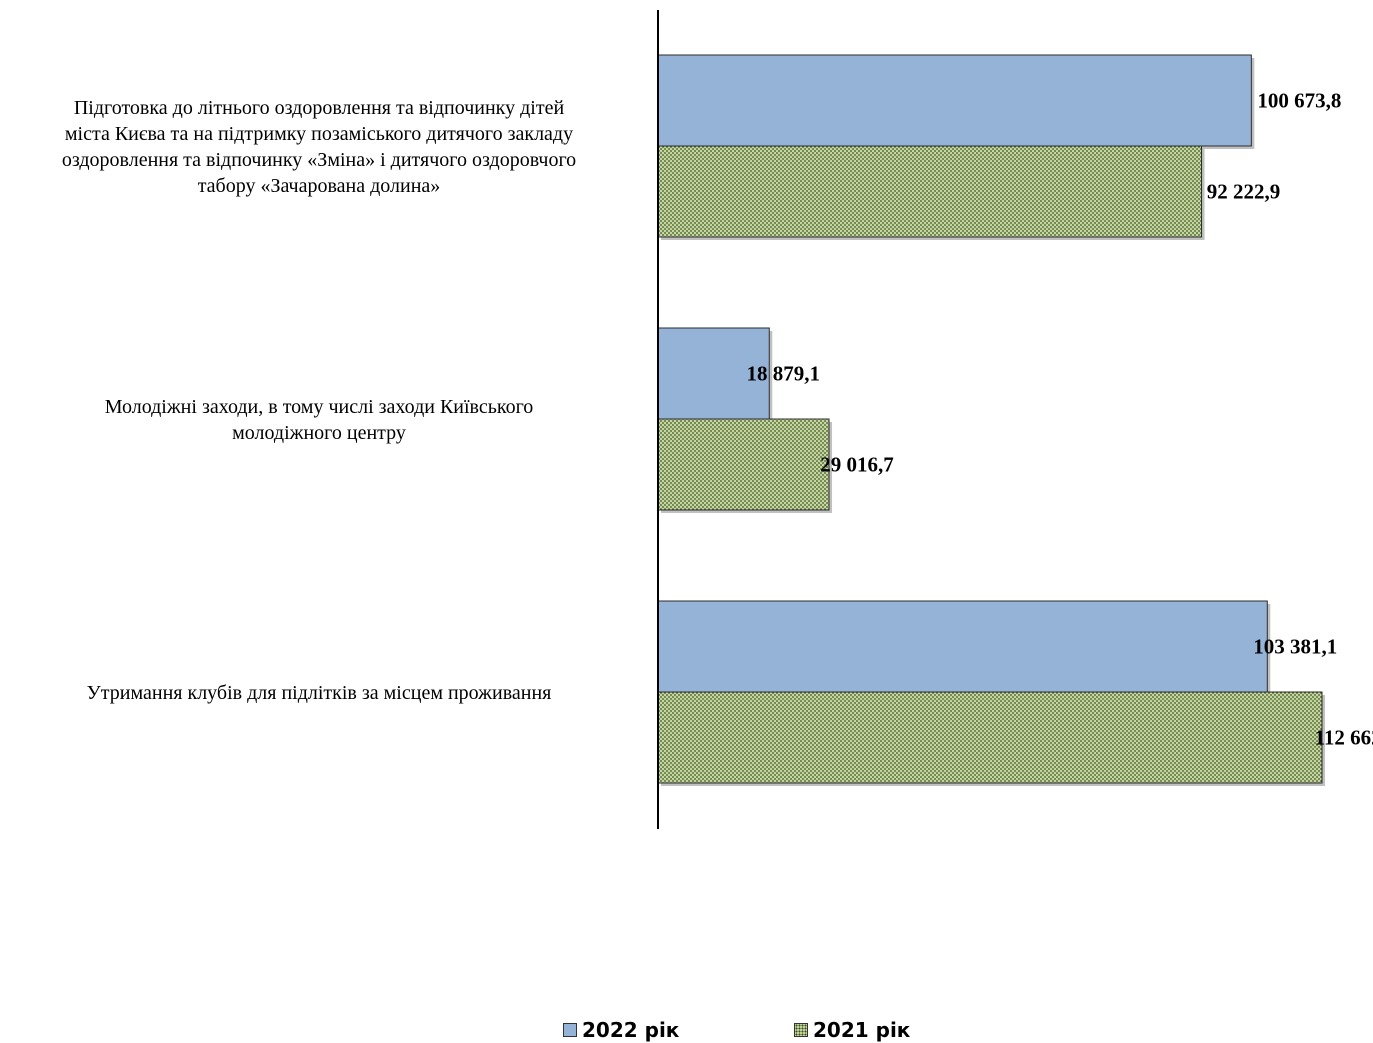 The height and width of the screenshot is (1043, 1373). What do you see at coordinates (570, 1030) in the screenshot?
I see `legend-swatch-2022` at bounding box center [570, 1030].